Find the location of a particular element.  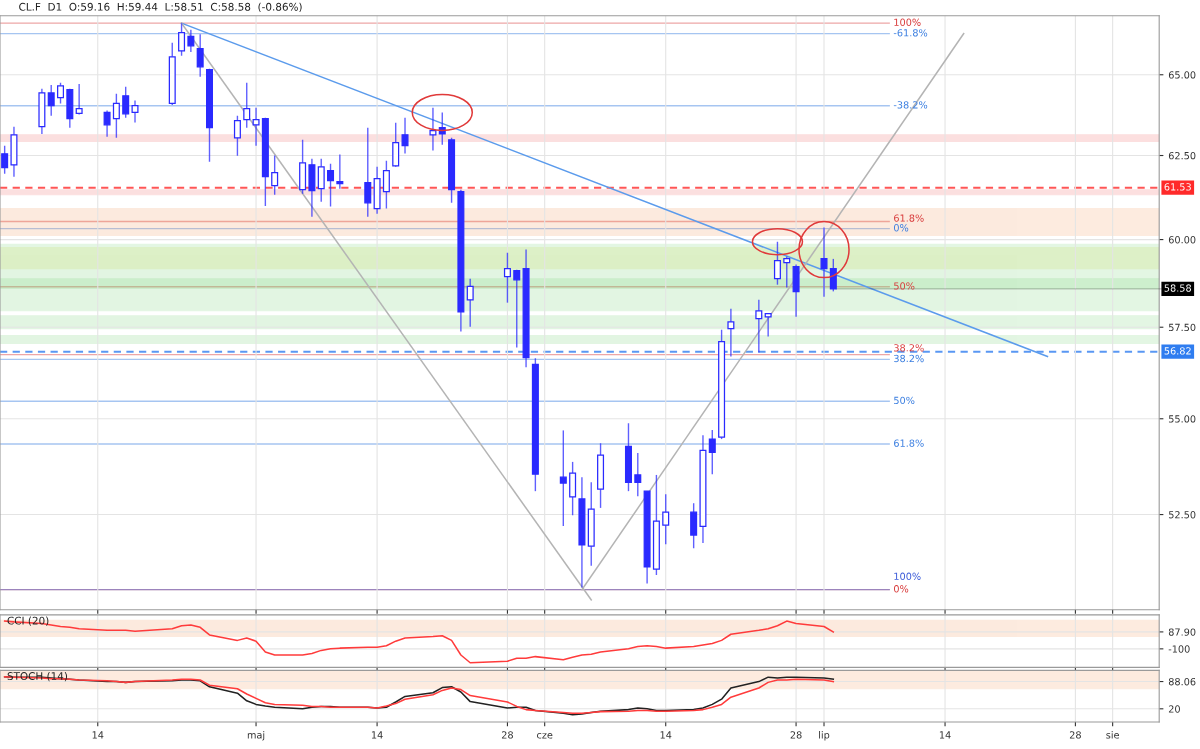

x-tick-label: maj is located at coordinates (256, 736).